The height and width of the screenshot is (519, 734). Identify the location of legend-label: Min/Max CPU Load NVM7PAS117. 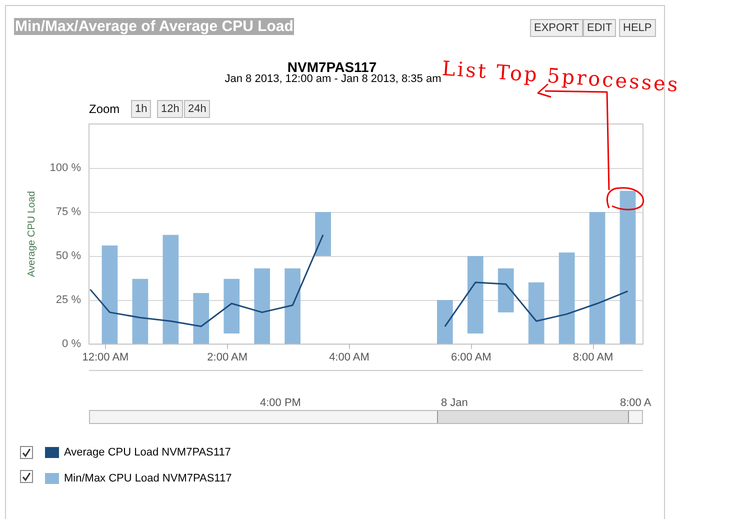
(148, 478).